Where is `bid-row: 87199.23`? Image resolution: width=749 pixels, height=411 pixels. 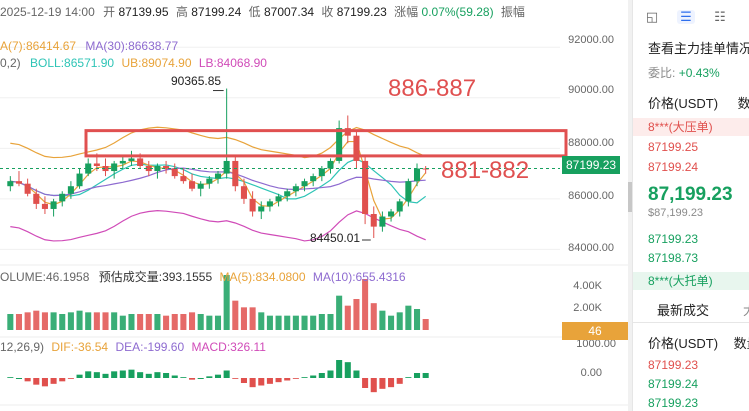 bid-row: 87199.23 is located at coordinates (673, 239).